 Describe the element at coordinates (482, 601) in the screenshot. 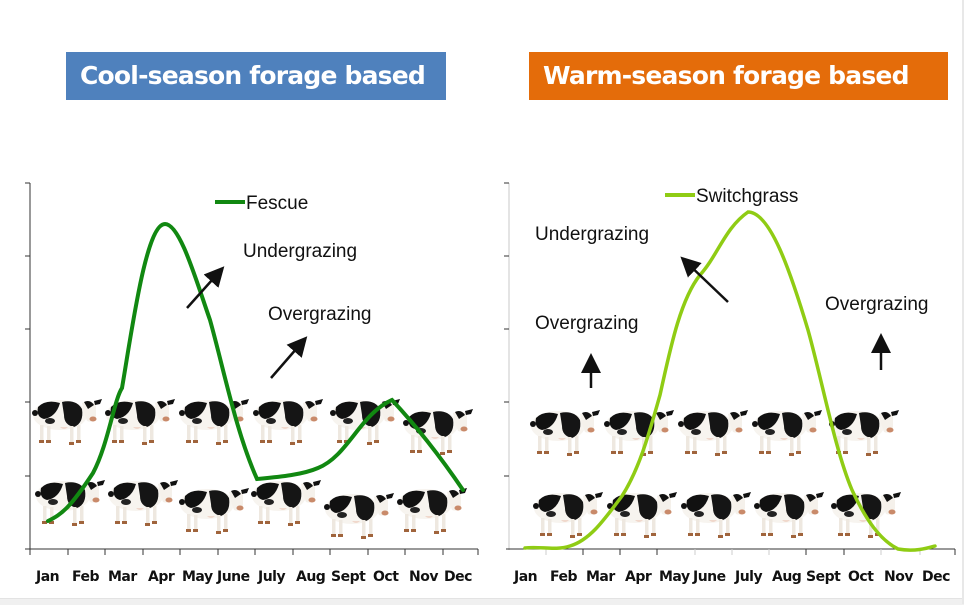

I see `bottom-edge` at that location.